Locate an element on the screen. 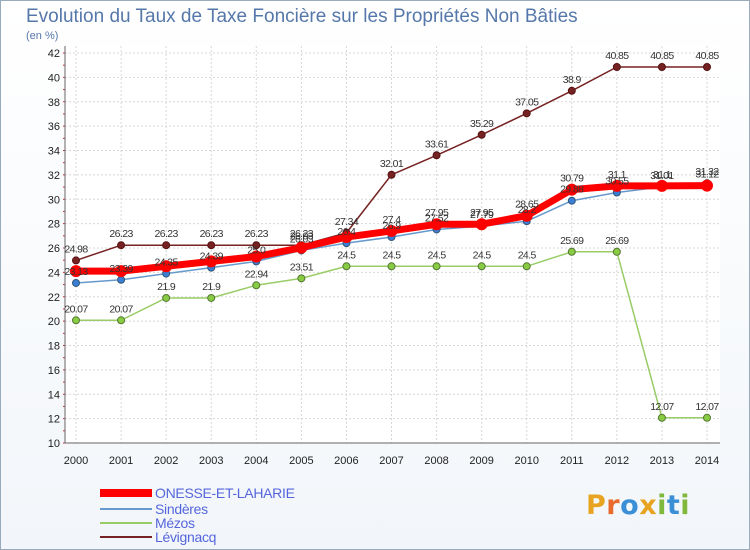 The width and height of the screenshot is (750, 550). data-label-sinderes: 27.79 is located at coordinates (482, 215).